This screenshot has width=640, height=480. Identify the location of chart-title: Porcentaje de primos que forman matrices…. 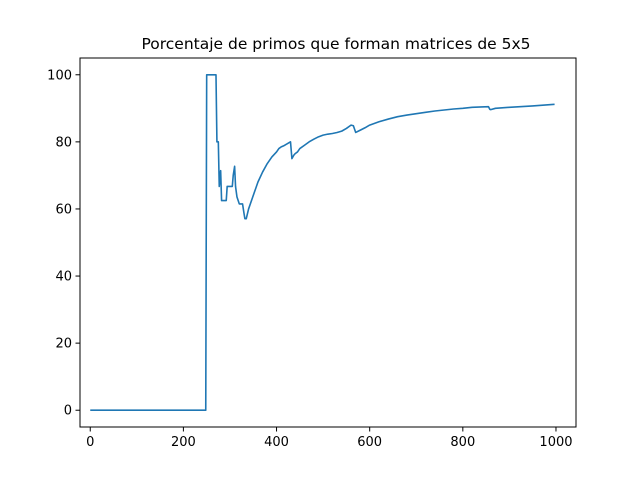
(335, 44).